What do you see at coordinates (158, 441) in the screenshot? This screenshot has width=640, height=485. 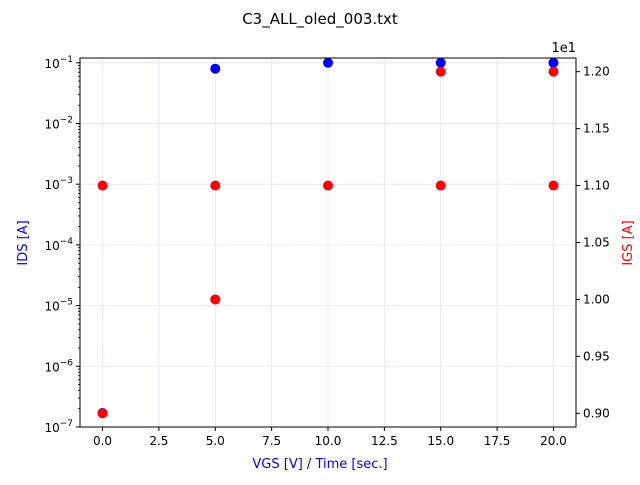 I see `x-tick-label: 2.5` at bounding box center [158, 441].